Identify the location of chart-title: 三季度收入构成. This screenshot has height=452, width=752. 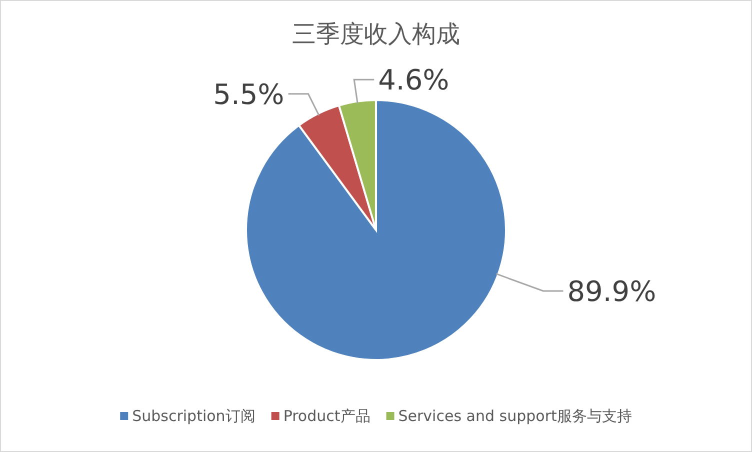
(376, 34).